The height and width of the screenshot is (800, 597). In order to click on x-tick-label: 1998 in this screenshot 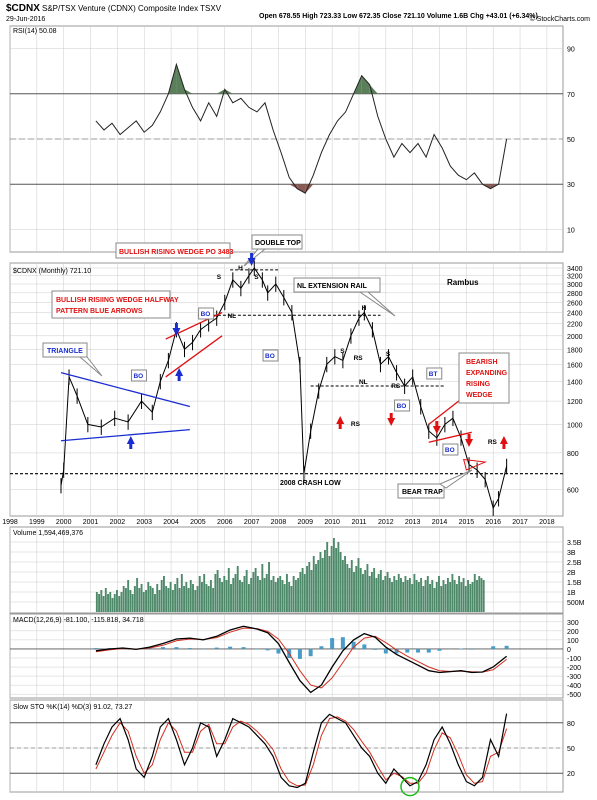, I will do `click(10, 522)`.